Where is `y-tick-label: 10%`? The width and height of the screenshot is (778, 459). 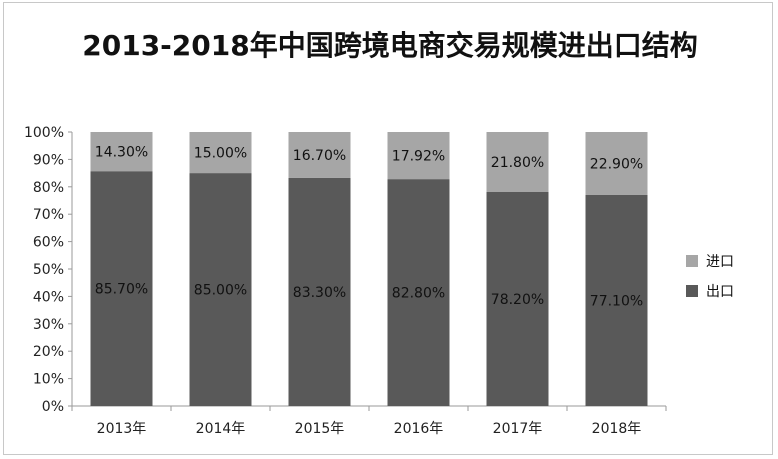 y-tick-label: 10% is located at coordinates (48, 380).